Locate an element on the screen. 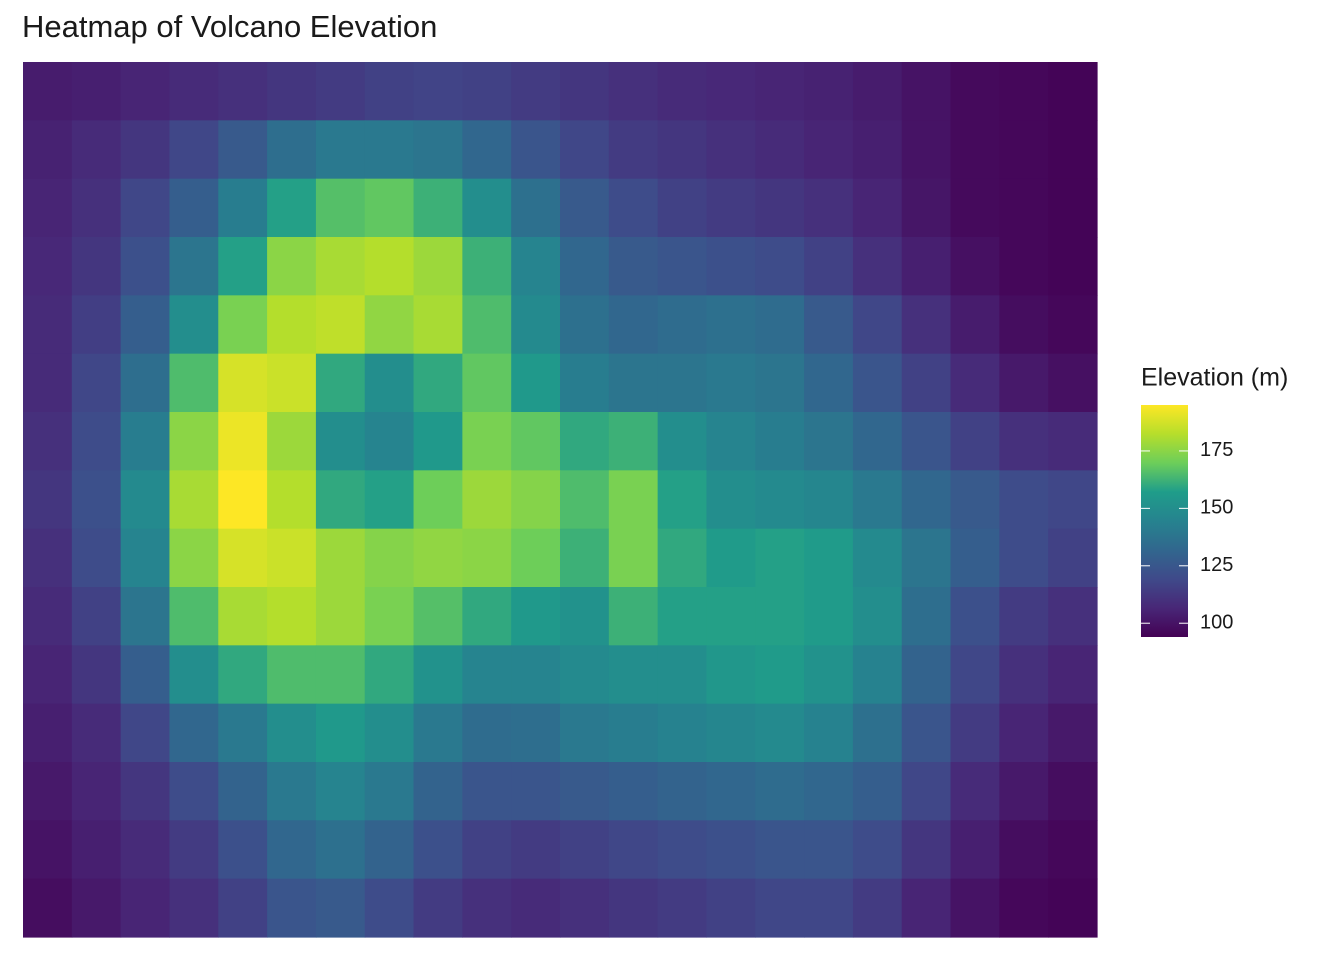  colorbar-tick-label: 150 is located at coordinates (1216, 508).